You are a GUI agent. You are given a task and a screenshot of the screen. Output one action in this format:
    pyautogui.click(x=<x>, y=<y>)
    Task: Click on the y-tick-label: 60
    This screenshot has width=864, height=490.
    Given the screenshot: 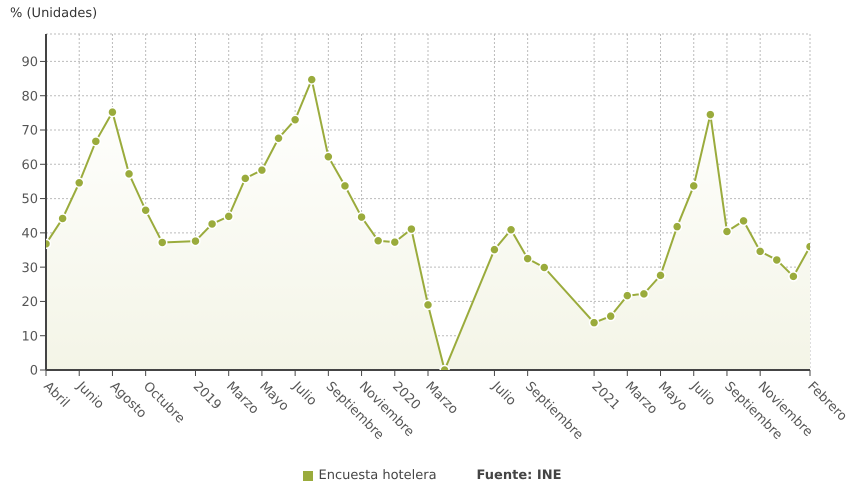 What is the action you would take?
    pyautogui.click(x=29, y=165)
    